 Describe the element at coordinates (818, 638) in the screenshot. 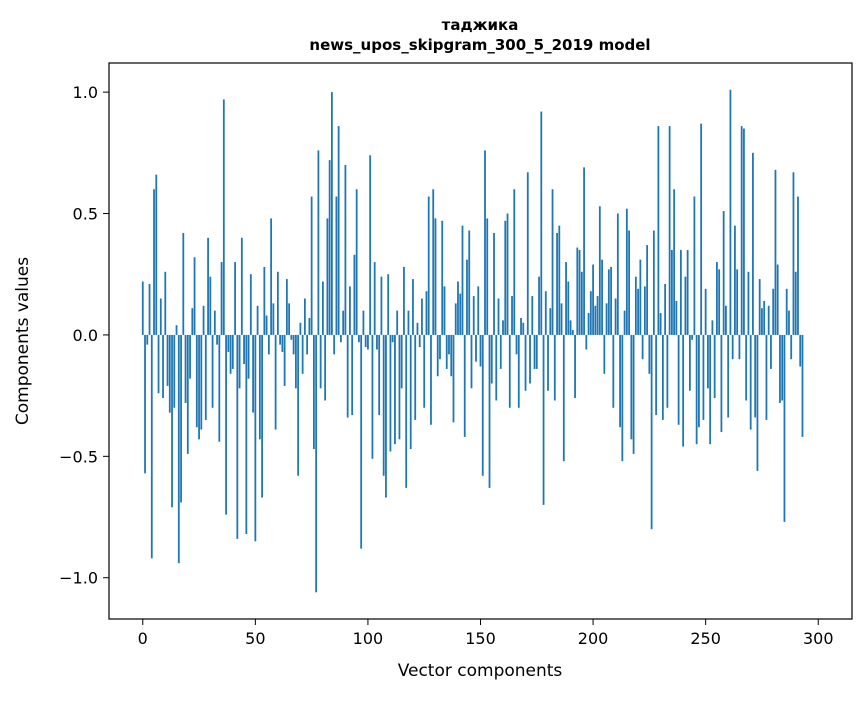

I see `x-tick-label: 300` at that location.